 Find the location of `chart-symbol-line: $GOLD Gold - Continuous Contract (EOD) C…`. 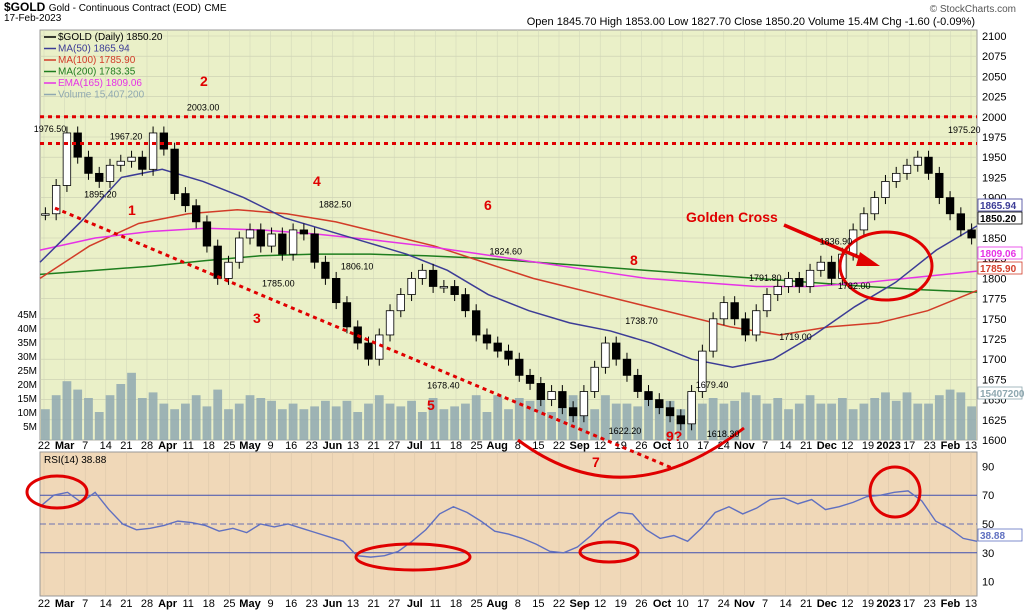

chart-symbol-line: $GOLD Gold - Continuous Contract (EOD) C… is located at coordinates (115, 7).